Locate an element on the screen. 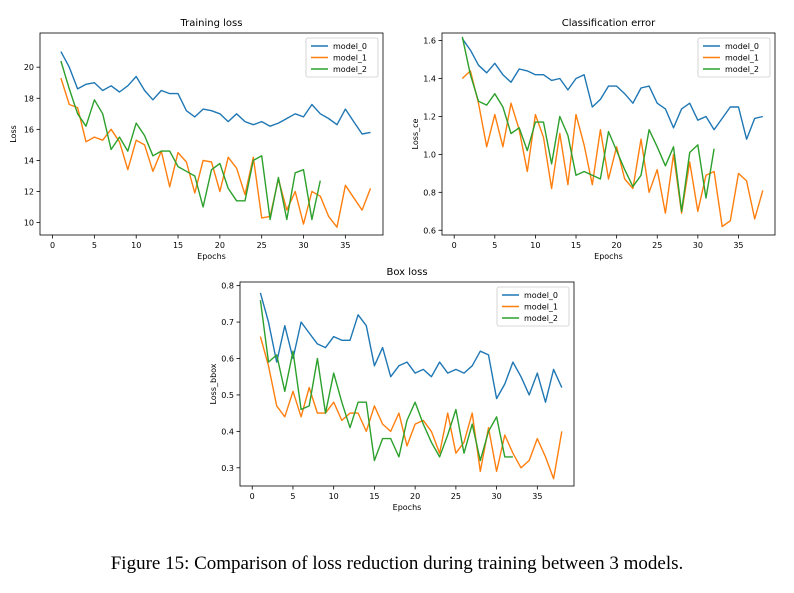 The width and height of the screenshot is (794, 593). chart-title: Training loss is located at coordinates (211, 23).